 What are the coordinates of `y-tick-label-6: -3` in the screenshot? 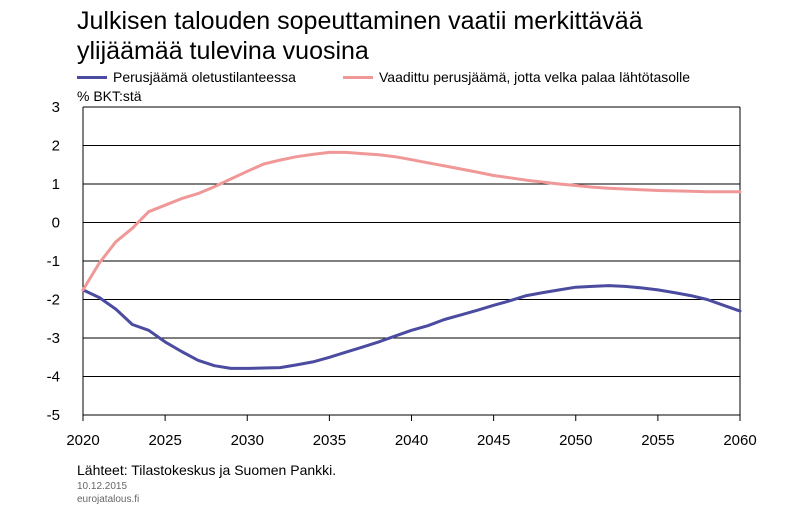 It's located at (53, 338).